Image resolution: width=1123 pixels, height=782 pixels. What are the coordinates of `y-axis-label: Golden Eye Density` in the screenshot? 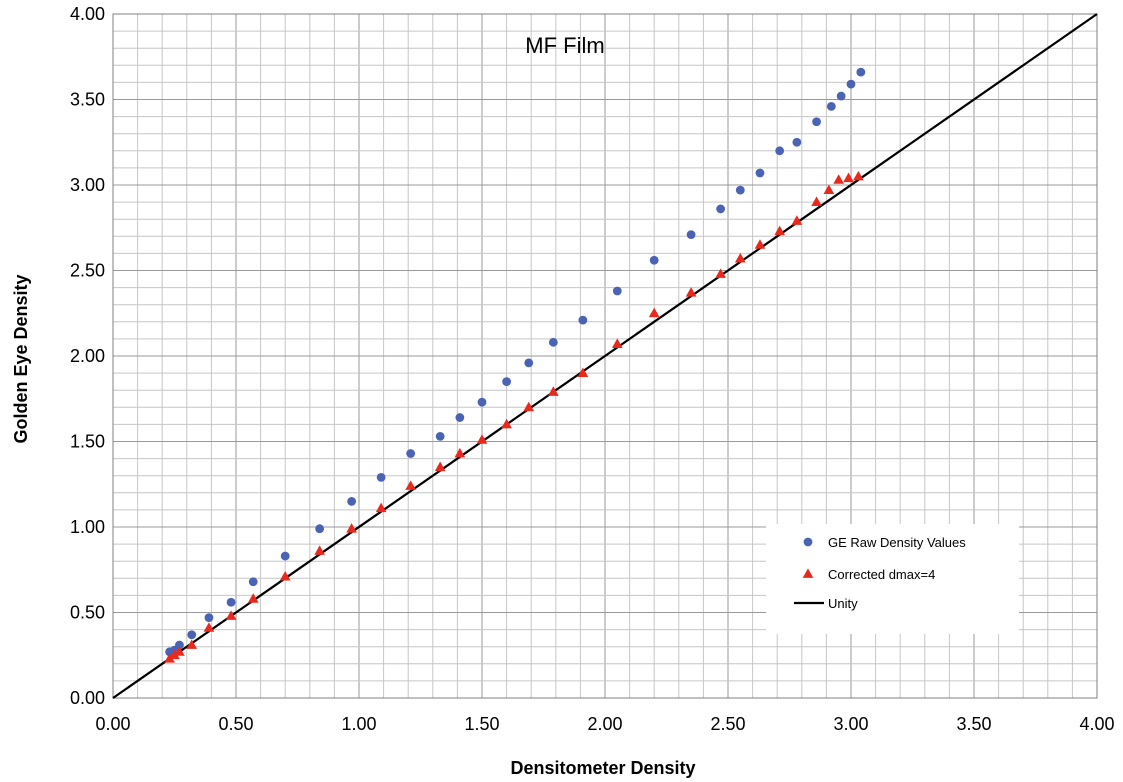 It's located at (21, 358).